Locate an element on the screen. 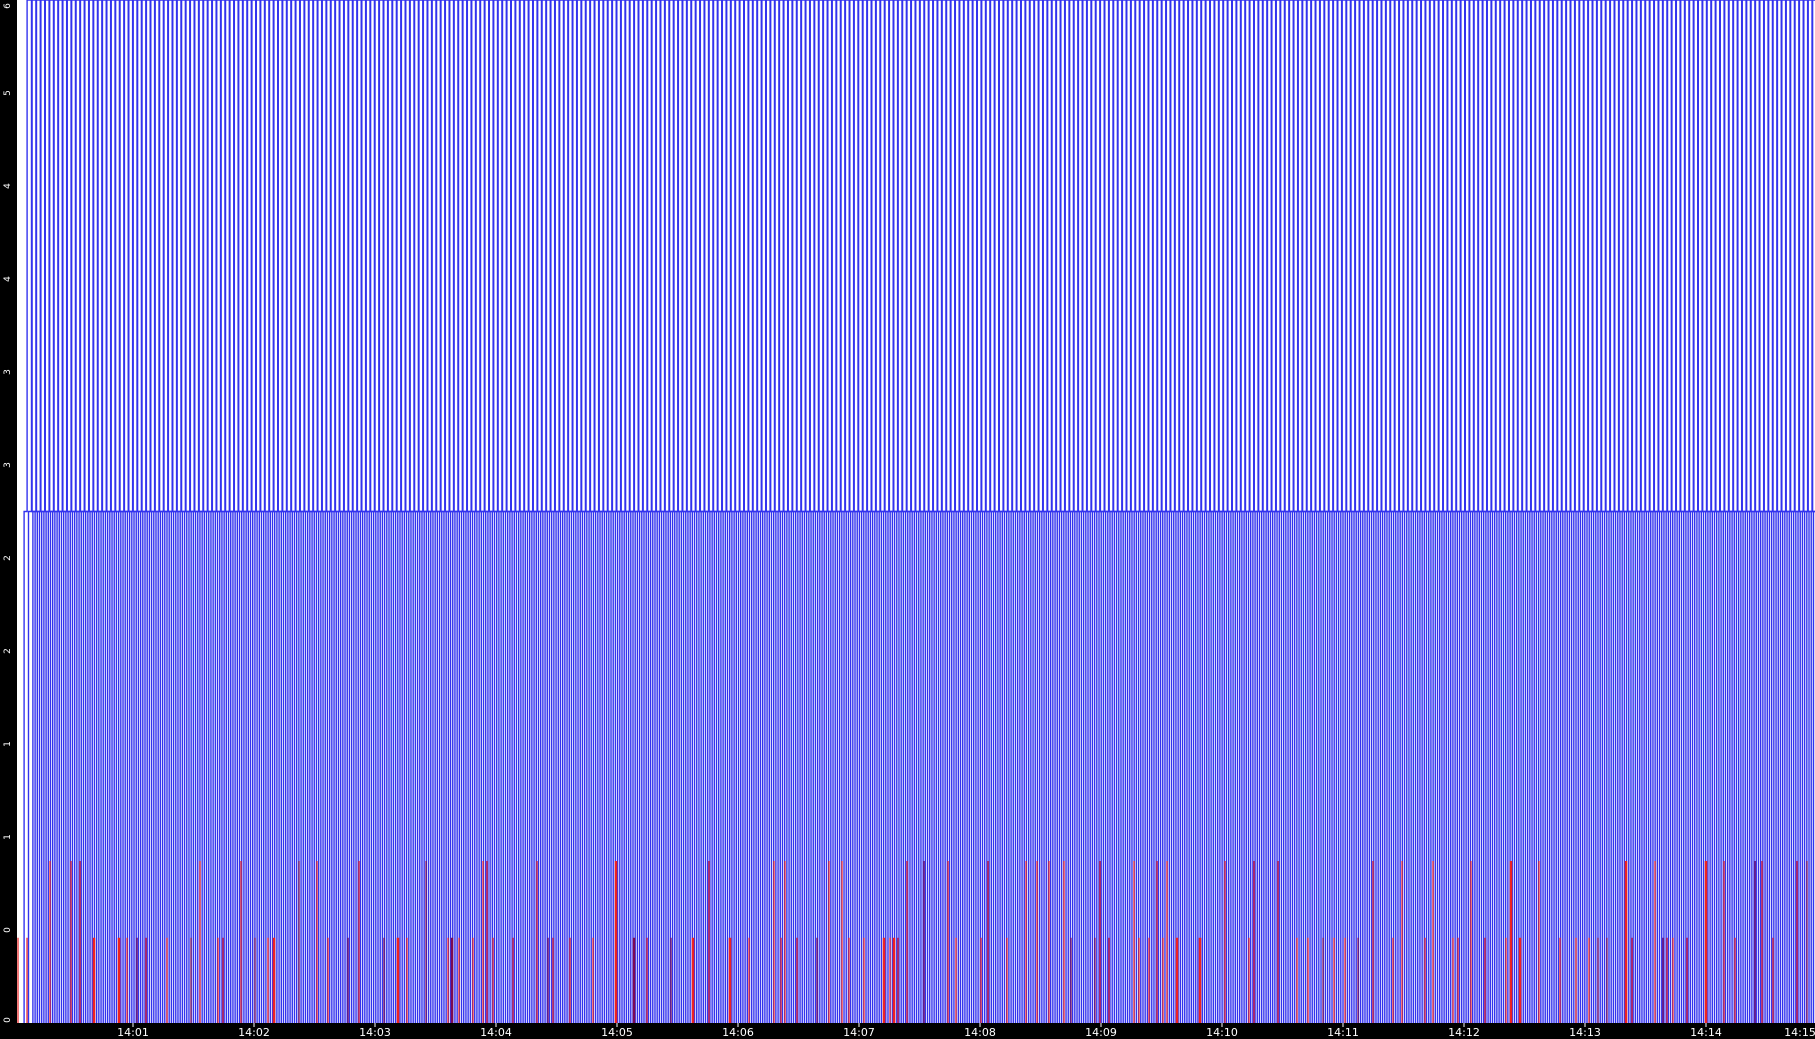 Image resolution: width=1815 pixels, height=1039 pixels. x-tick-label: 14:05 is located at coordinates (617, 1032).